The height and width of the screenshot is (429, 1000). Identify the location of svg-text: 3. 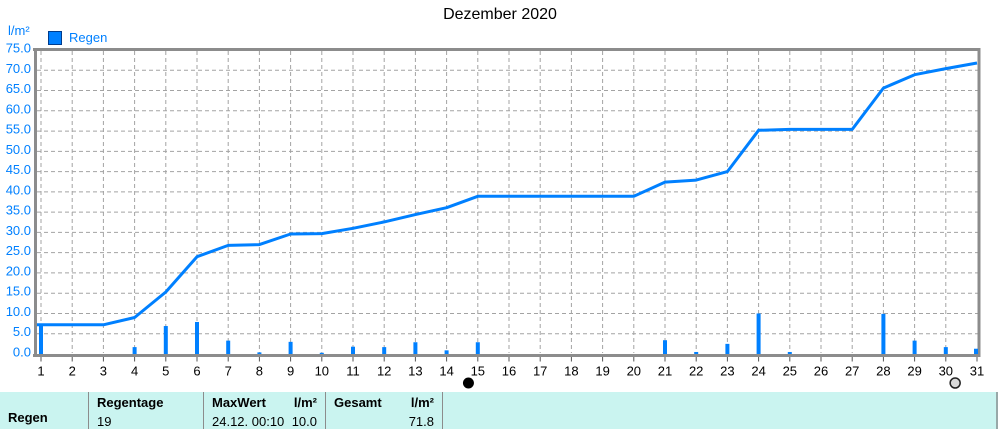
(103, 371).